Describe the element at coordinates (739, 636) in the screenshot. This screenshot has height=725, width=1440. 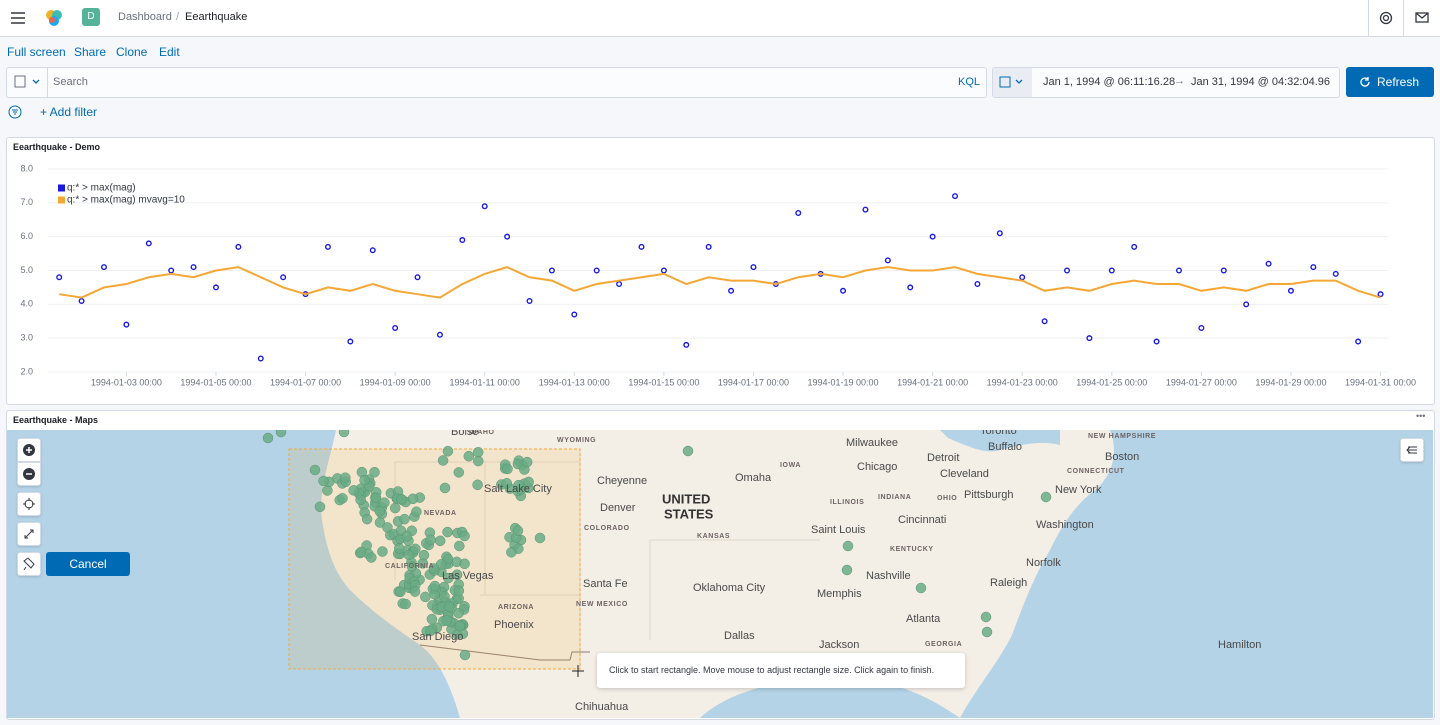
I see `map-label: Dallas` at that location.